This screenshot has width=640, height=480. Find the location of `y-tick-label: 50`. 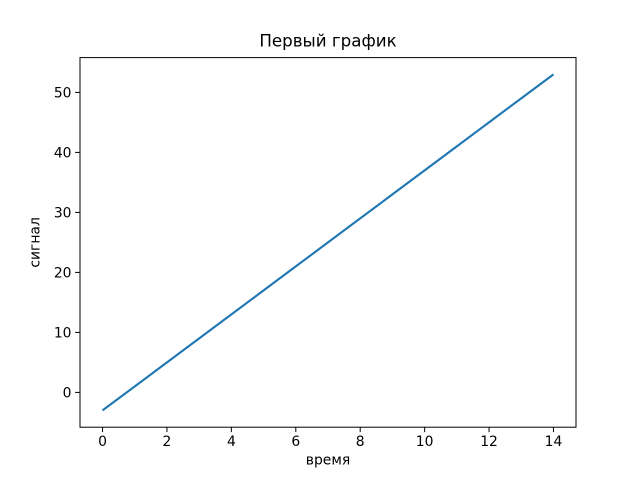

y-tick-label: 50 is located at coordinates (63, 93).